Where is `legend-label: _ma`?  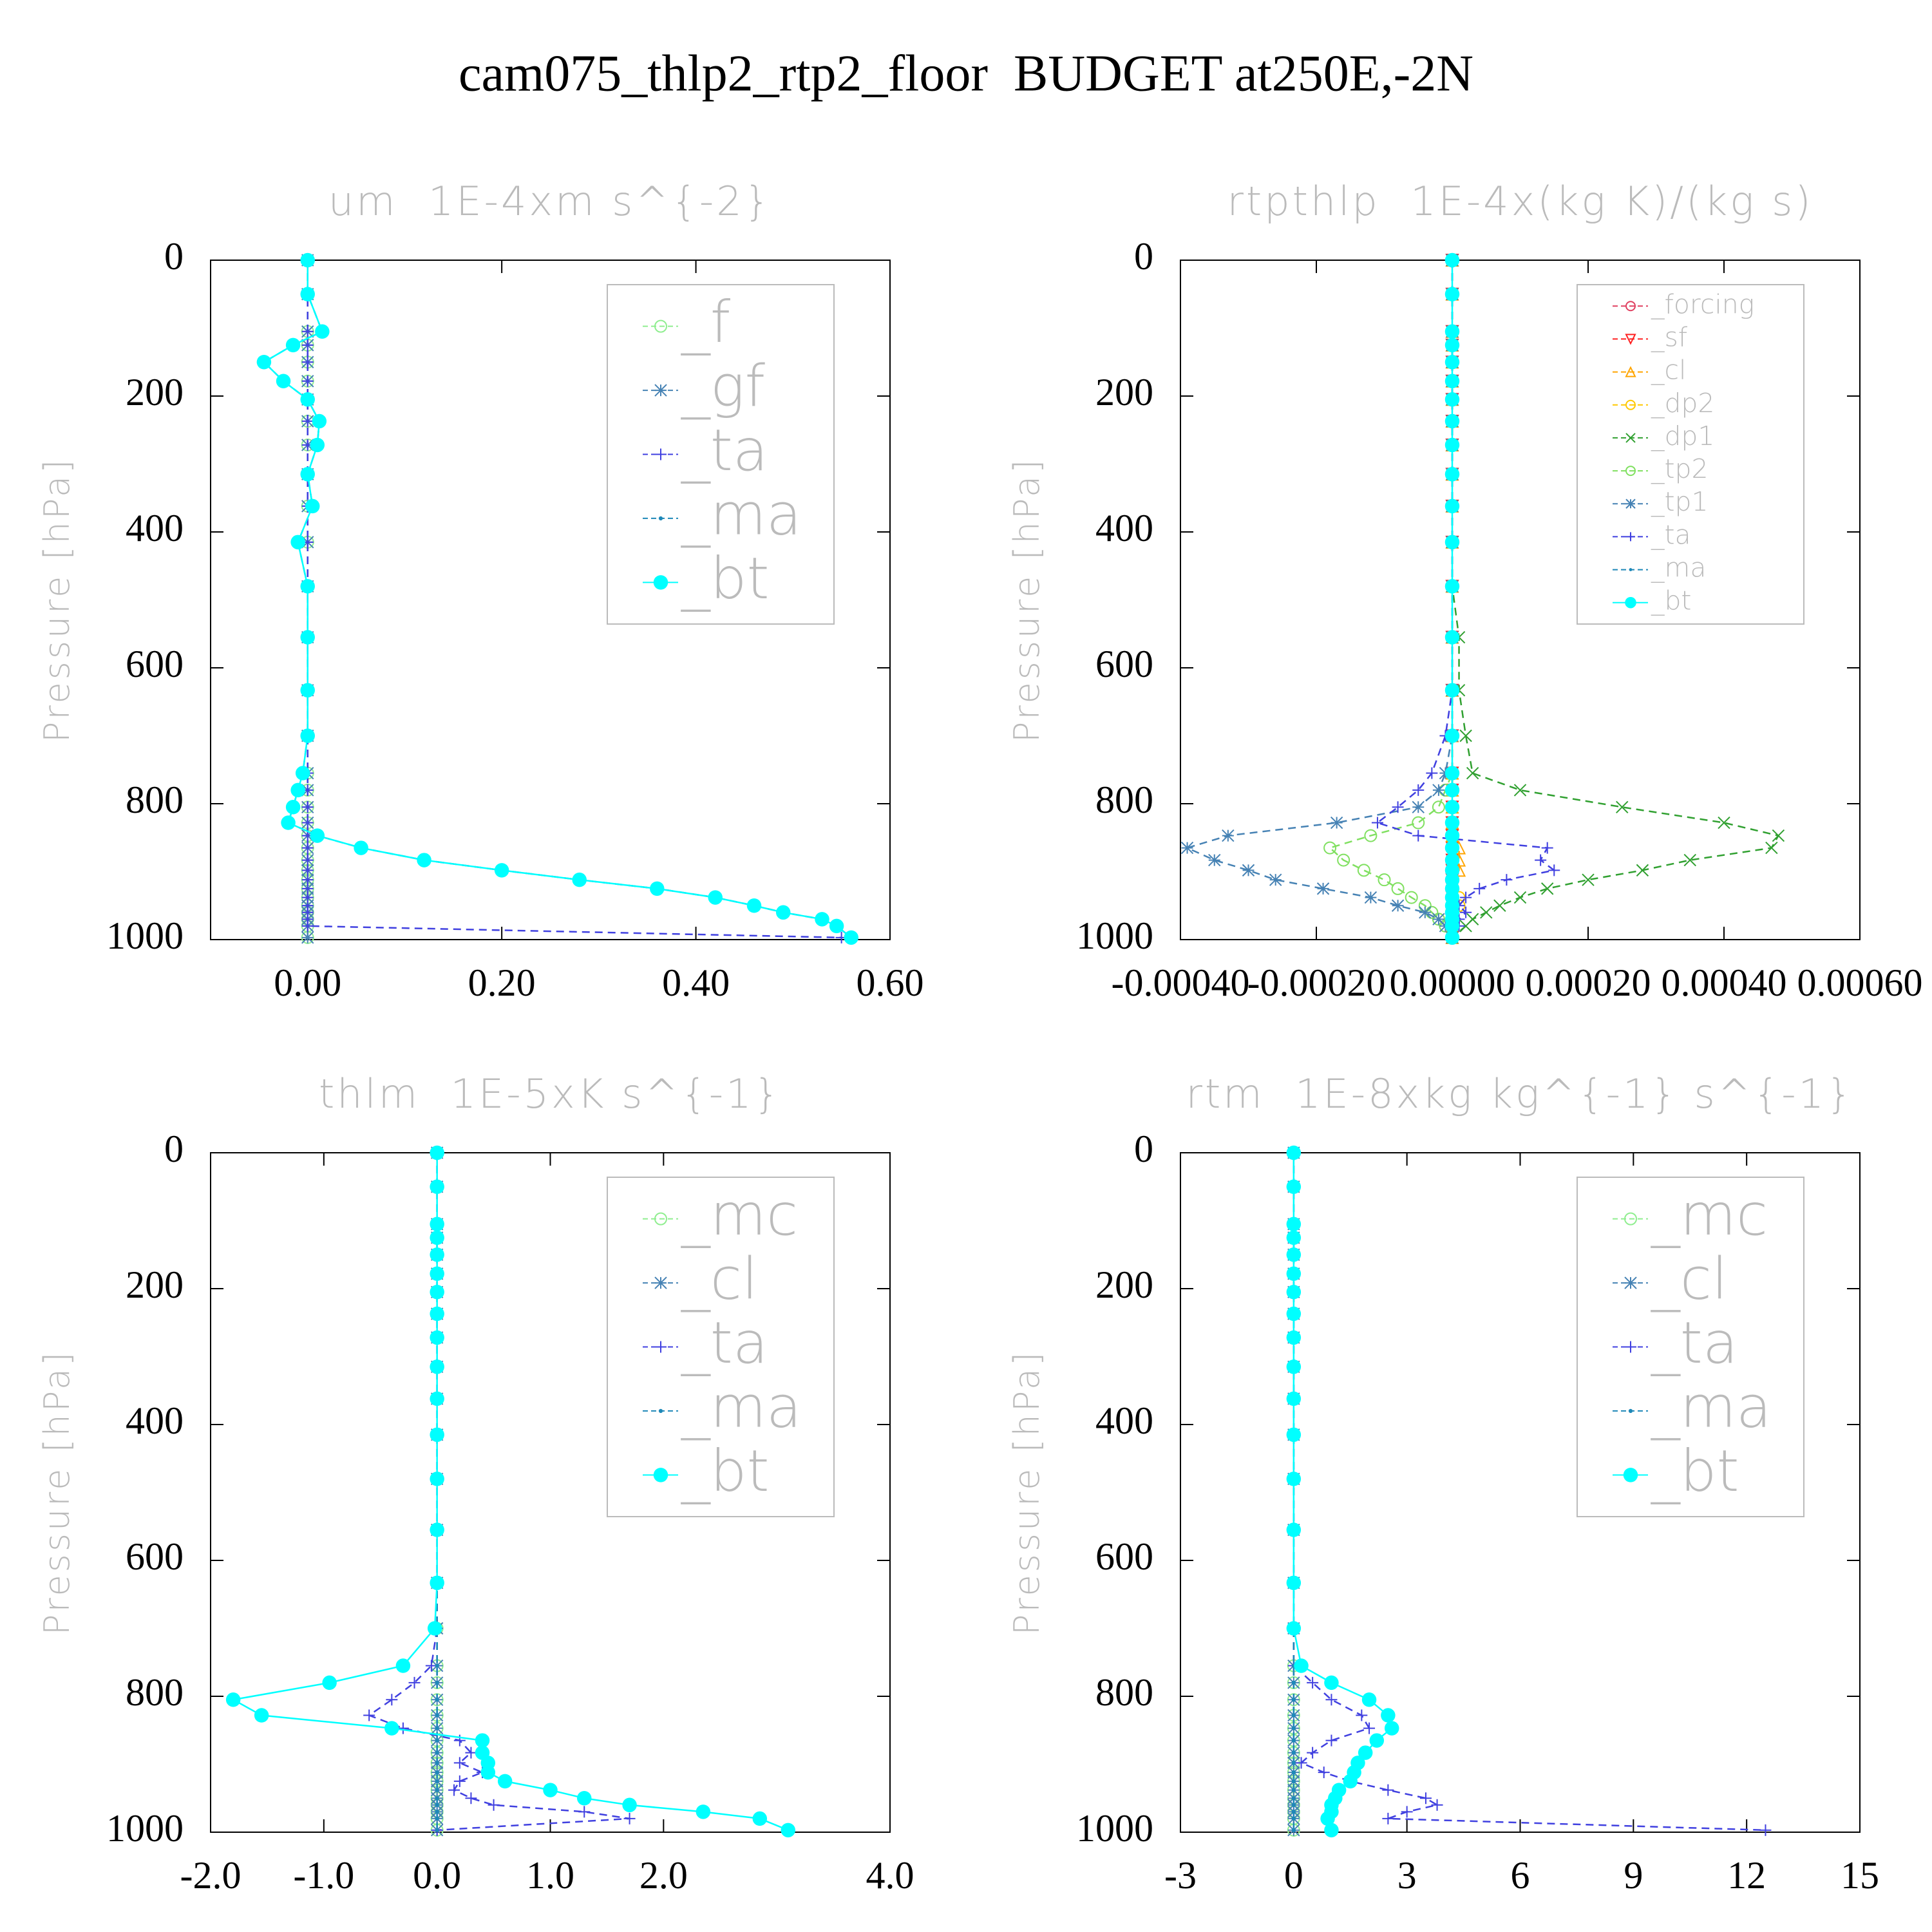
legend-label: _ma is located at coordinates (1711, 1407).